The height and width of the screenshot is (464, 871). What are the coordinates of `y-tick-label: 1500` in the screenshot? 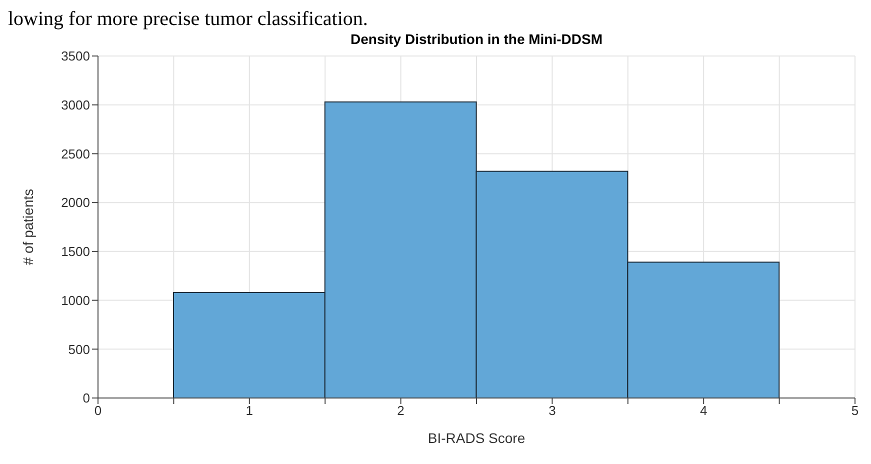 It's located at (75, 252).